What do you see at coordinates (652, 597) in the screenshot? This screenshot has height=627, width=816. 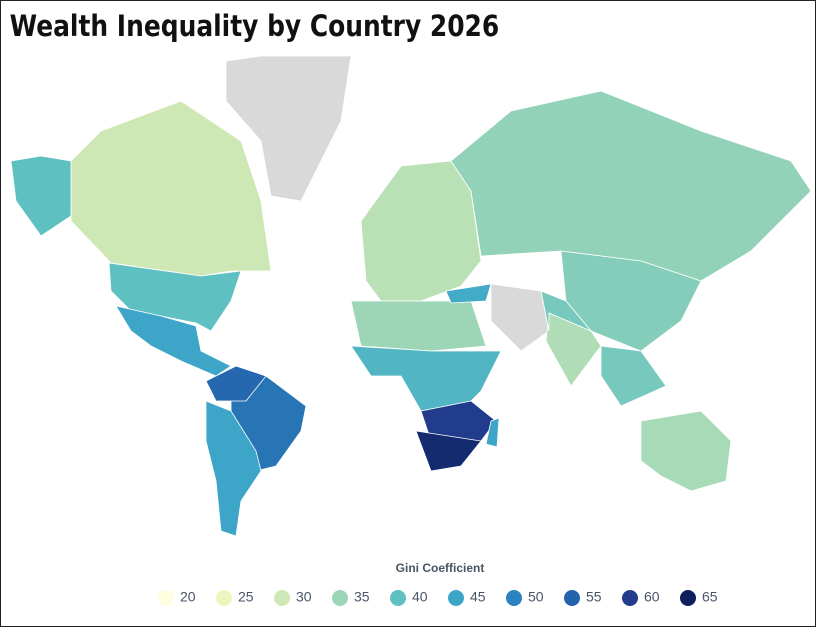 I see `legend-label: 60` at bounding box center [652, 597].